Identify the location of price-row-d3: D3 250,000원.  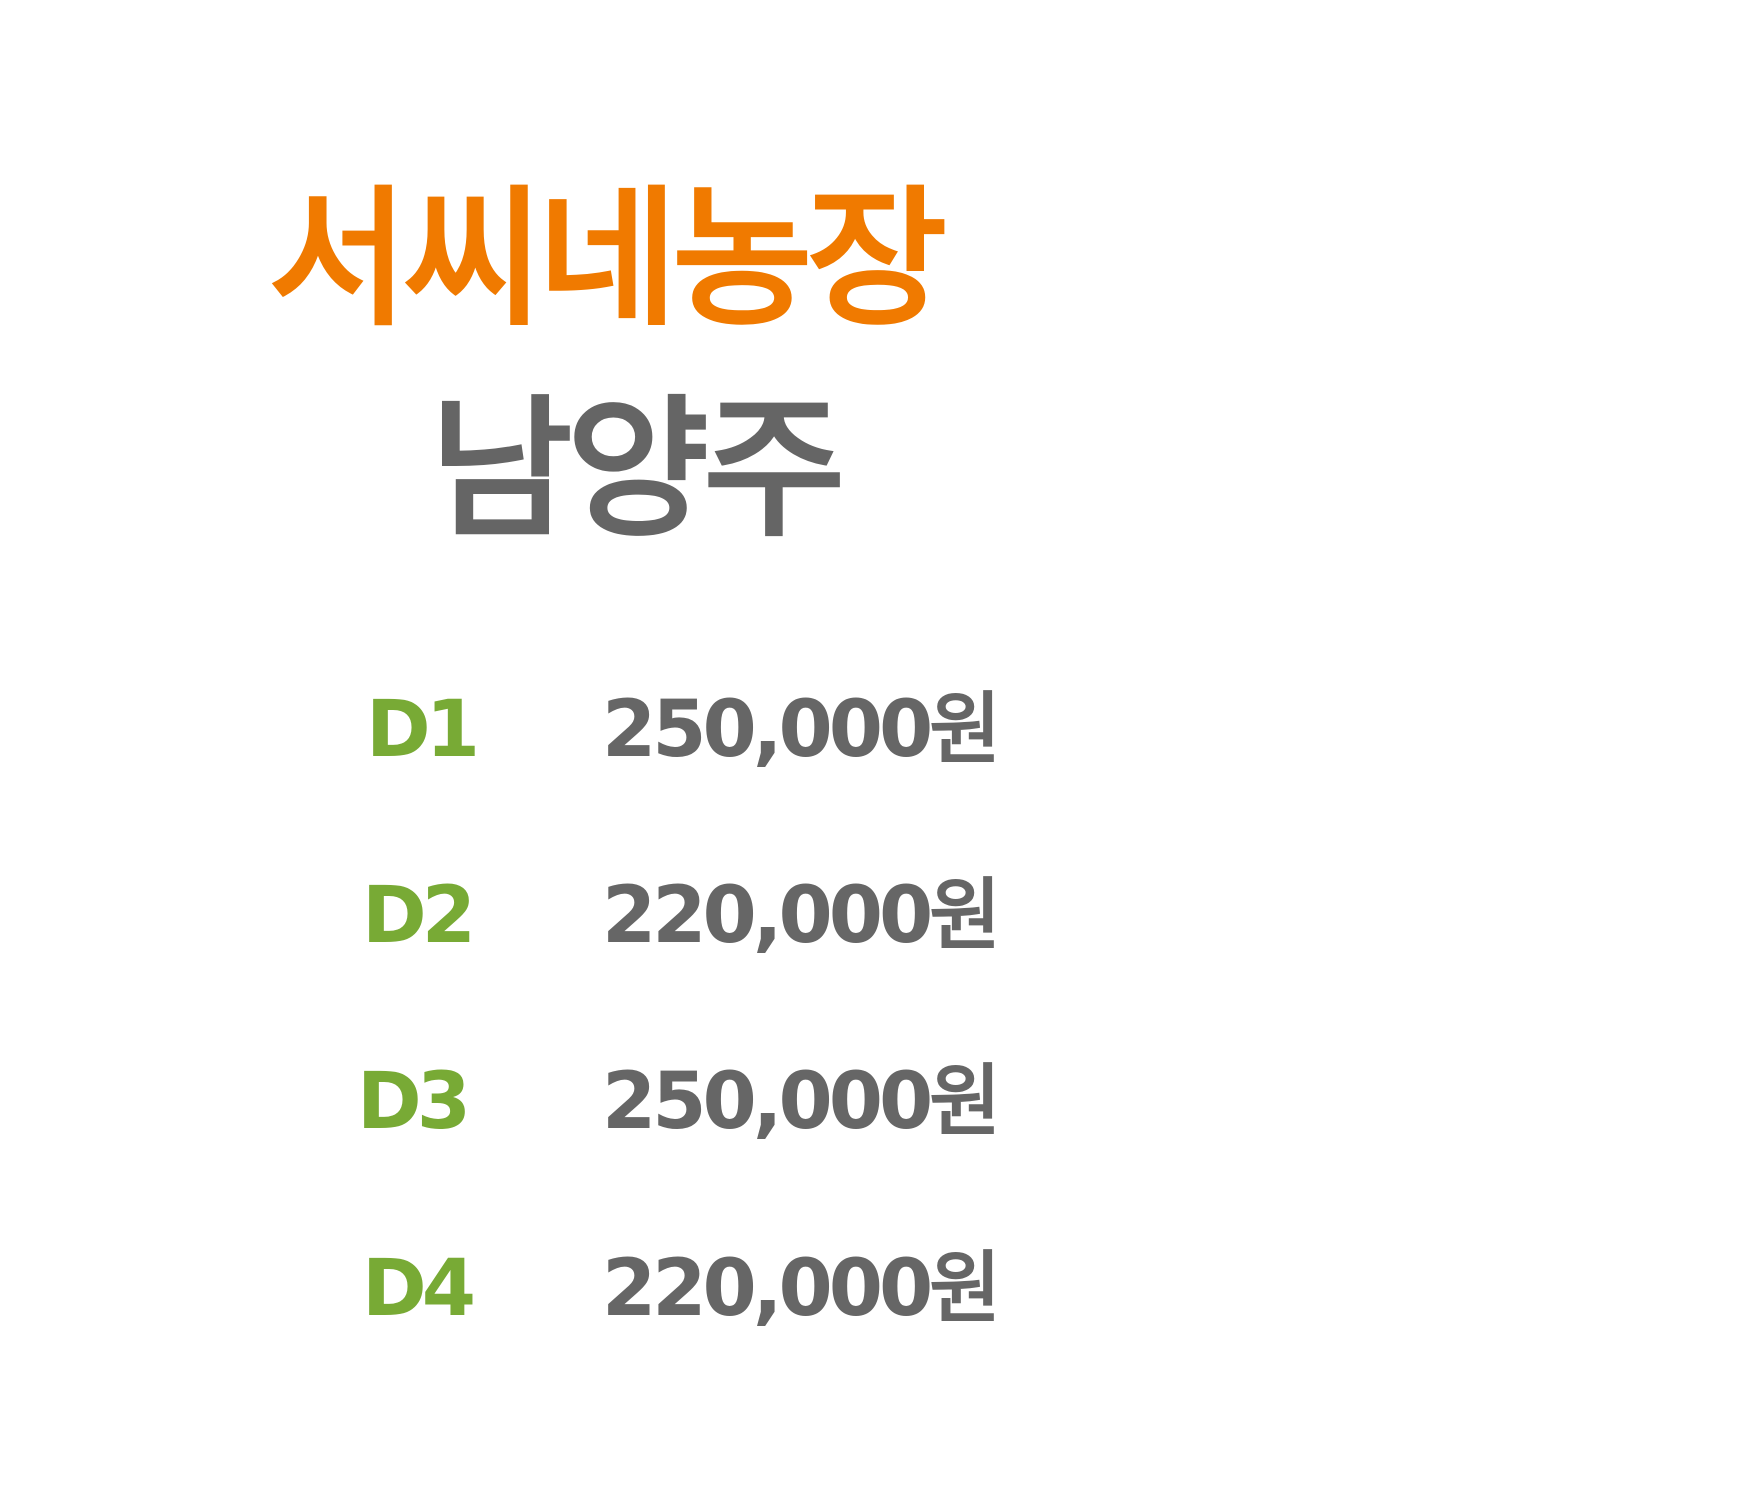
(500, 1102).